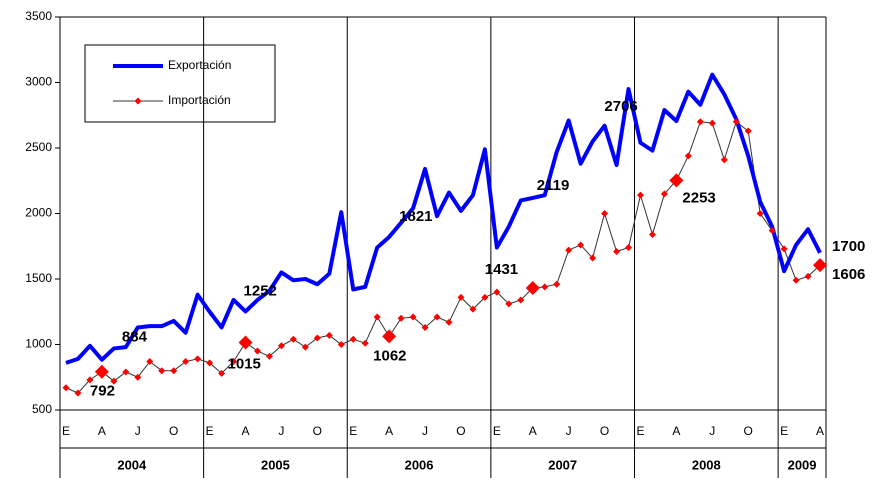 This screenshot has height=486, width=878. Describe the element at coordinates (38, 344) in the screenshot. I see `y-tick-label: 1000` at that location.